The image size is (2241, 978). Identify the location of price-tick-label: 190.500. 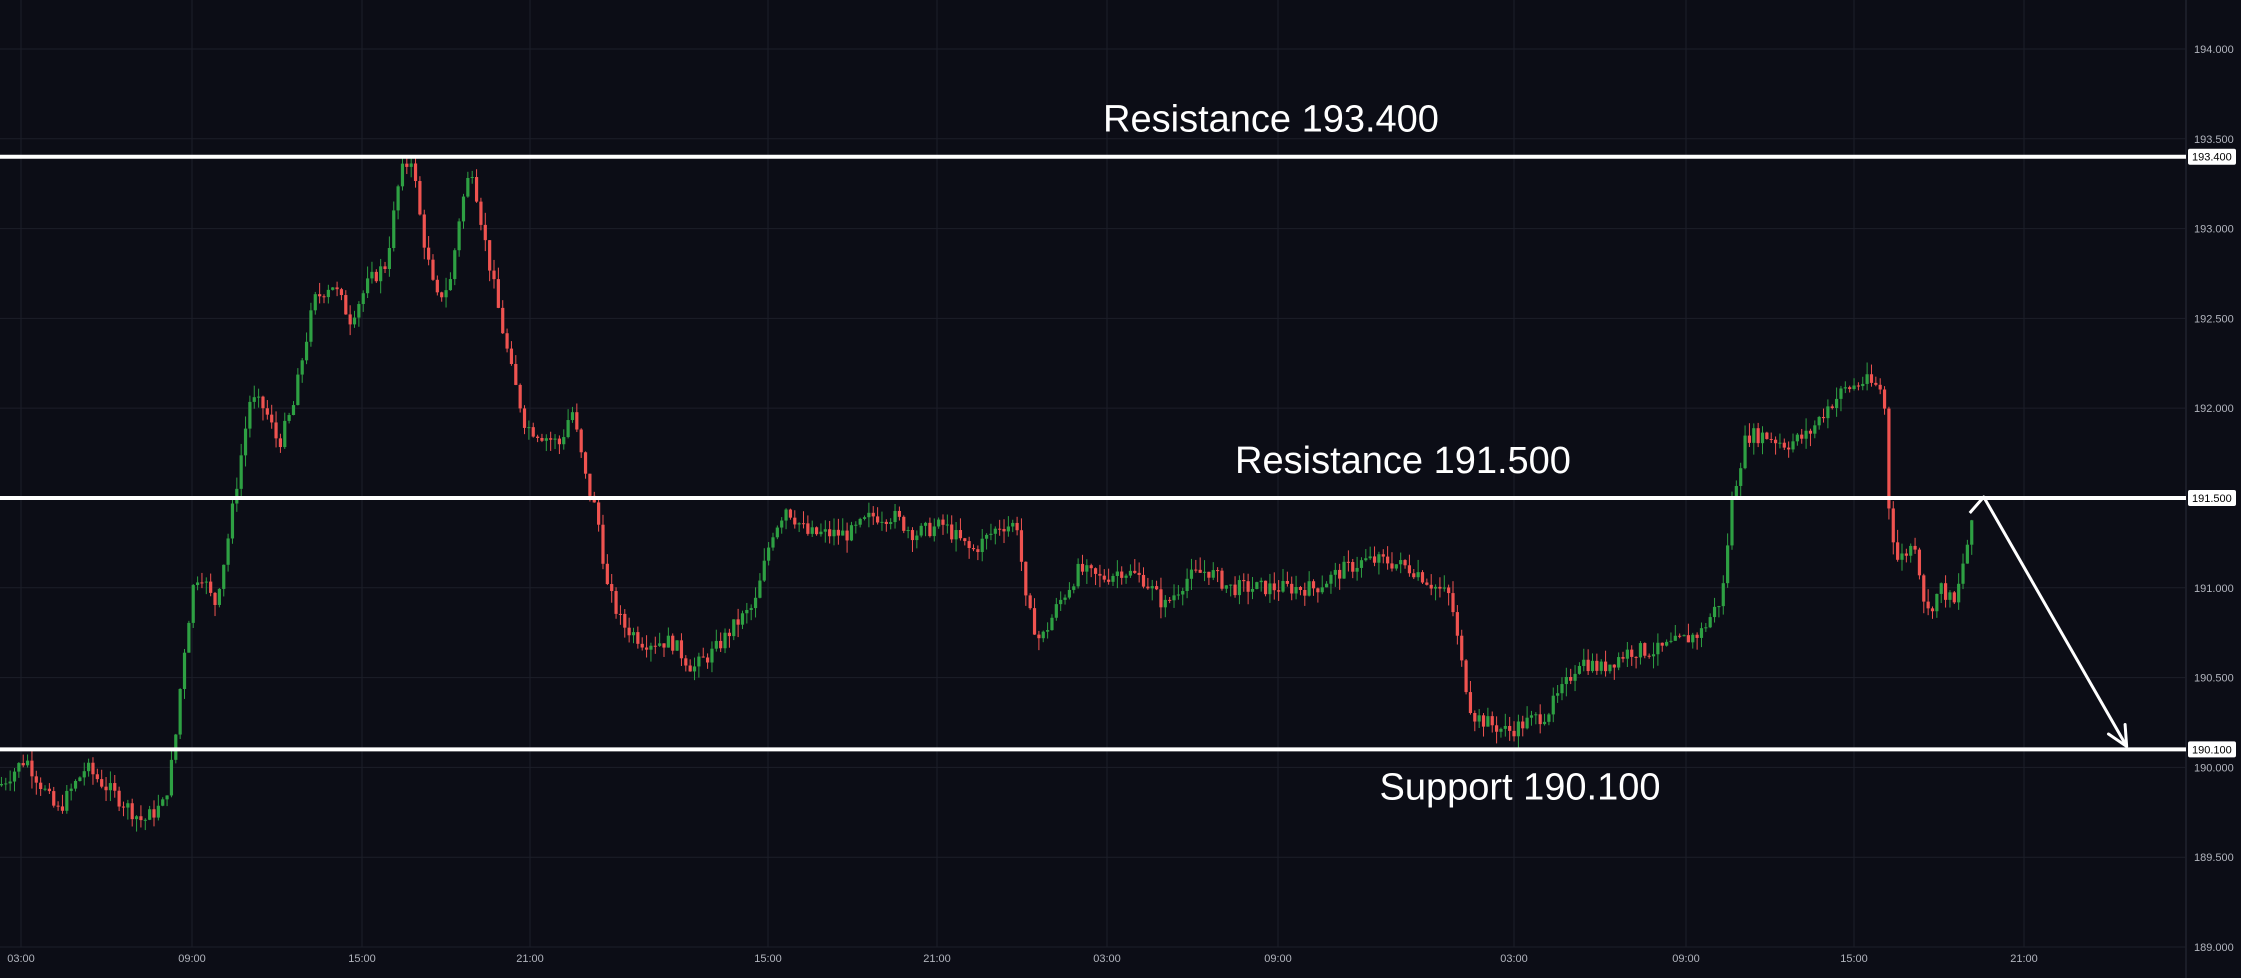
(2214, 679).